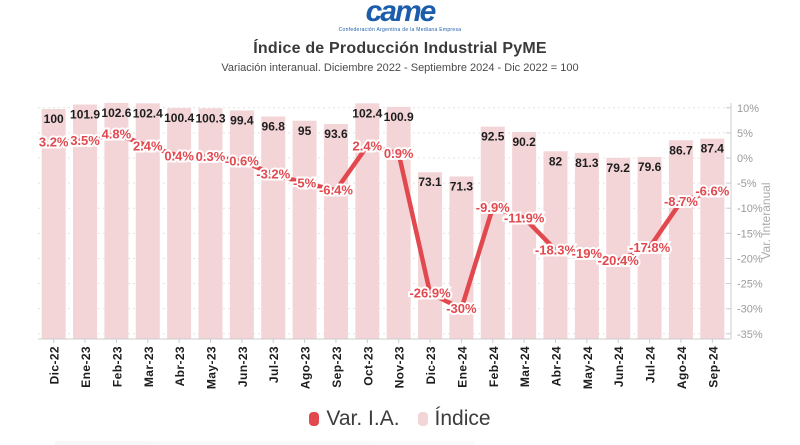 The width and height of the screenshot is (800, 445). What do you see at coordinates (462, 186) in the screenshot?
I see `bar-value-label: 71.3` at bounding box center [462, 186].